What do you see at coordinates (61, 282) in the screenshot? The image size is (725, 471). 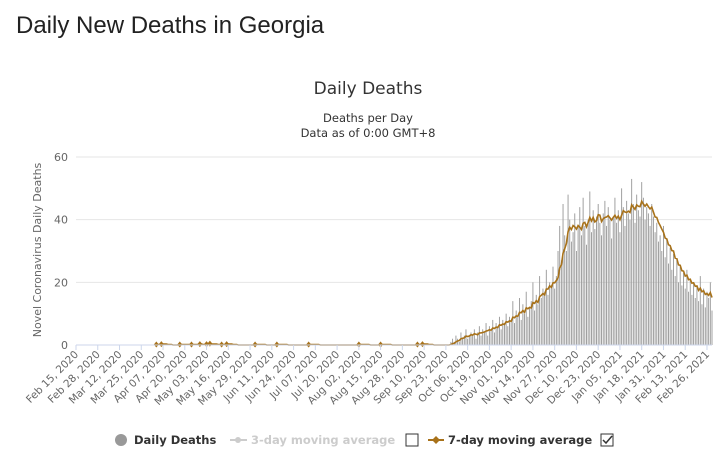 I see `y-tick-label: 20` at bounding box center [61, 282].